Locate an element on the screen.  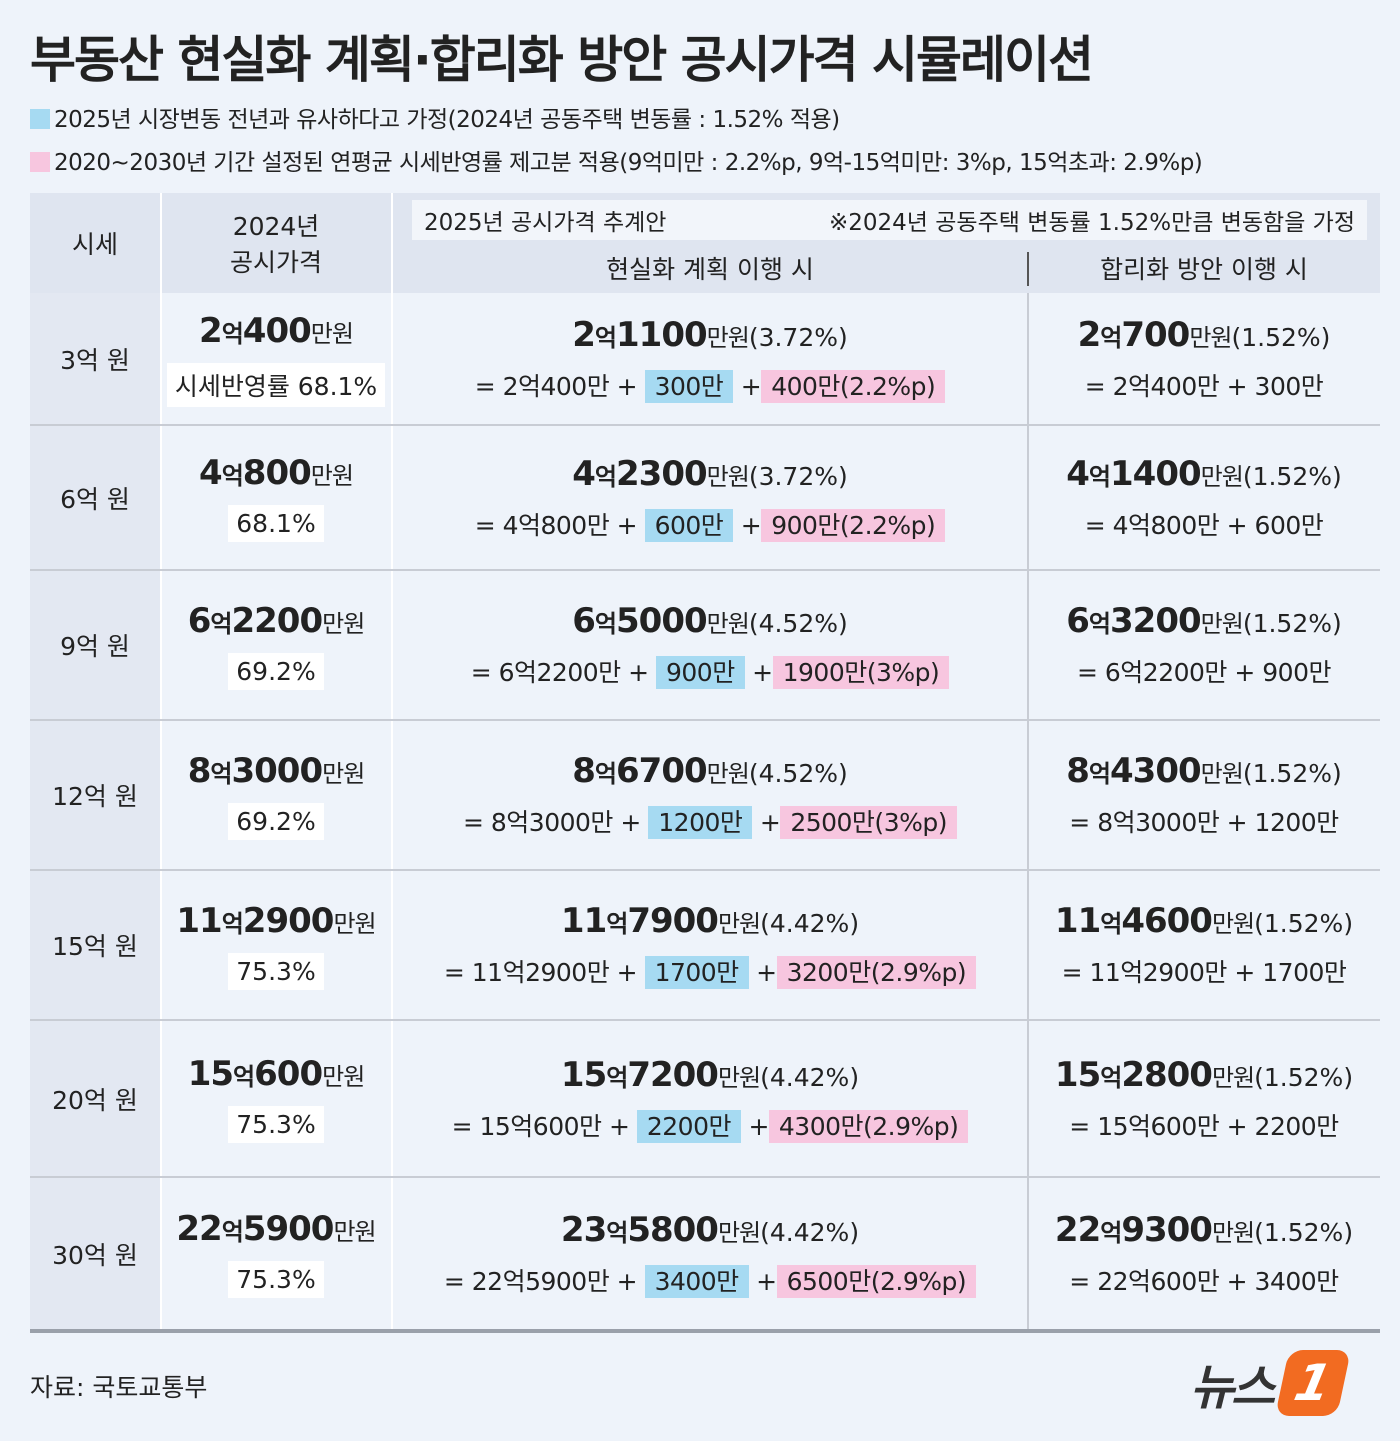
amount-part: 22 is located at coordinates (1077, 1229).